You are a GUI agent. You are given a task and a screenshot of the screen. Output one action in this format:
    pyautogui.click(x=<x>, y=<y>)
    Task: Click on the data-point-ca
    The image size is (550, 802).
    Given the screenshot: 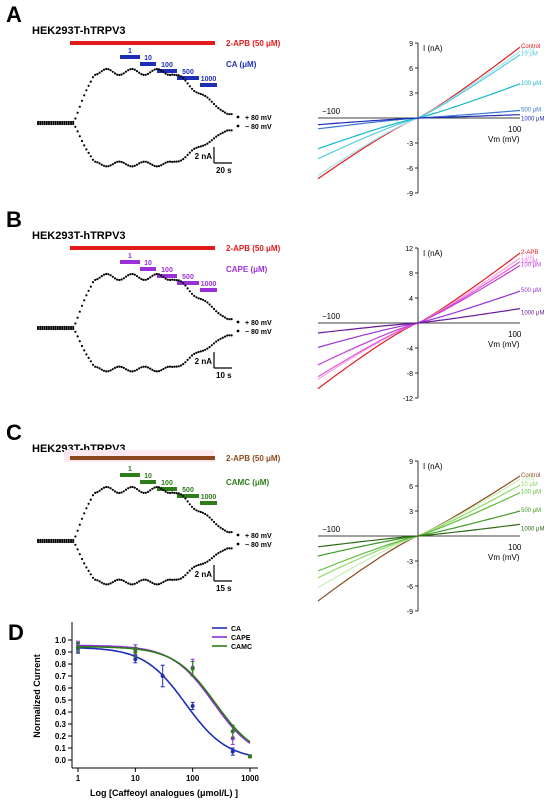 What is the action you would take?
    pyautogui.click(x=232, y=751)
    